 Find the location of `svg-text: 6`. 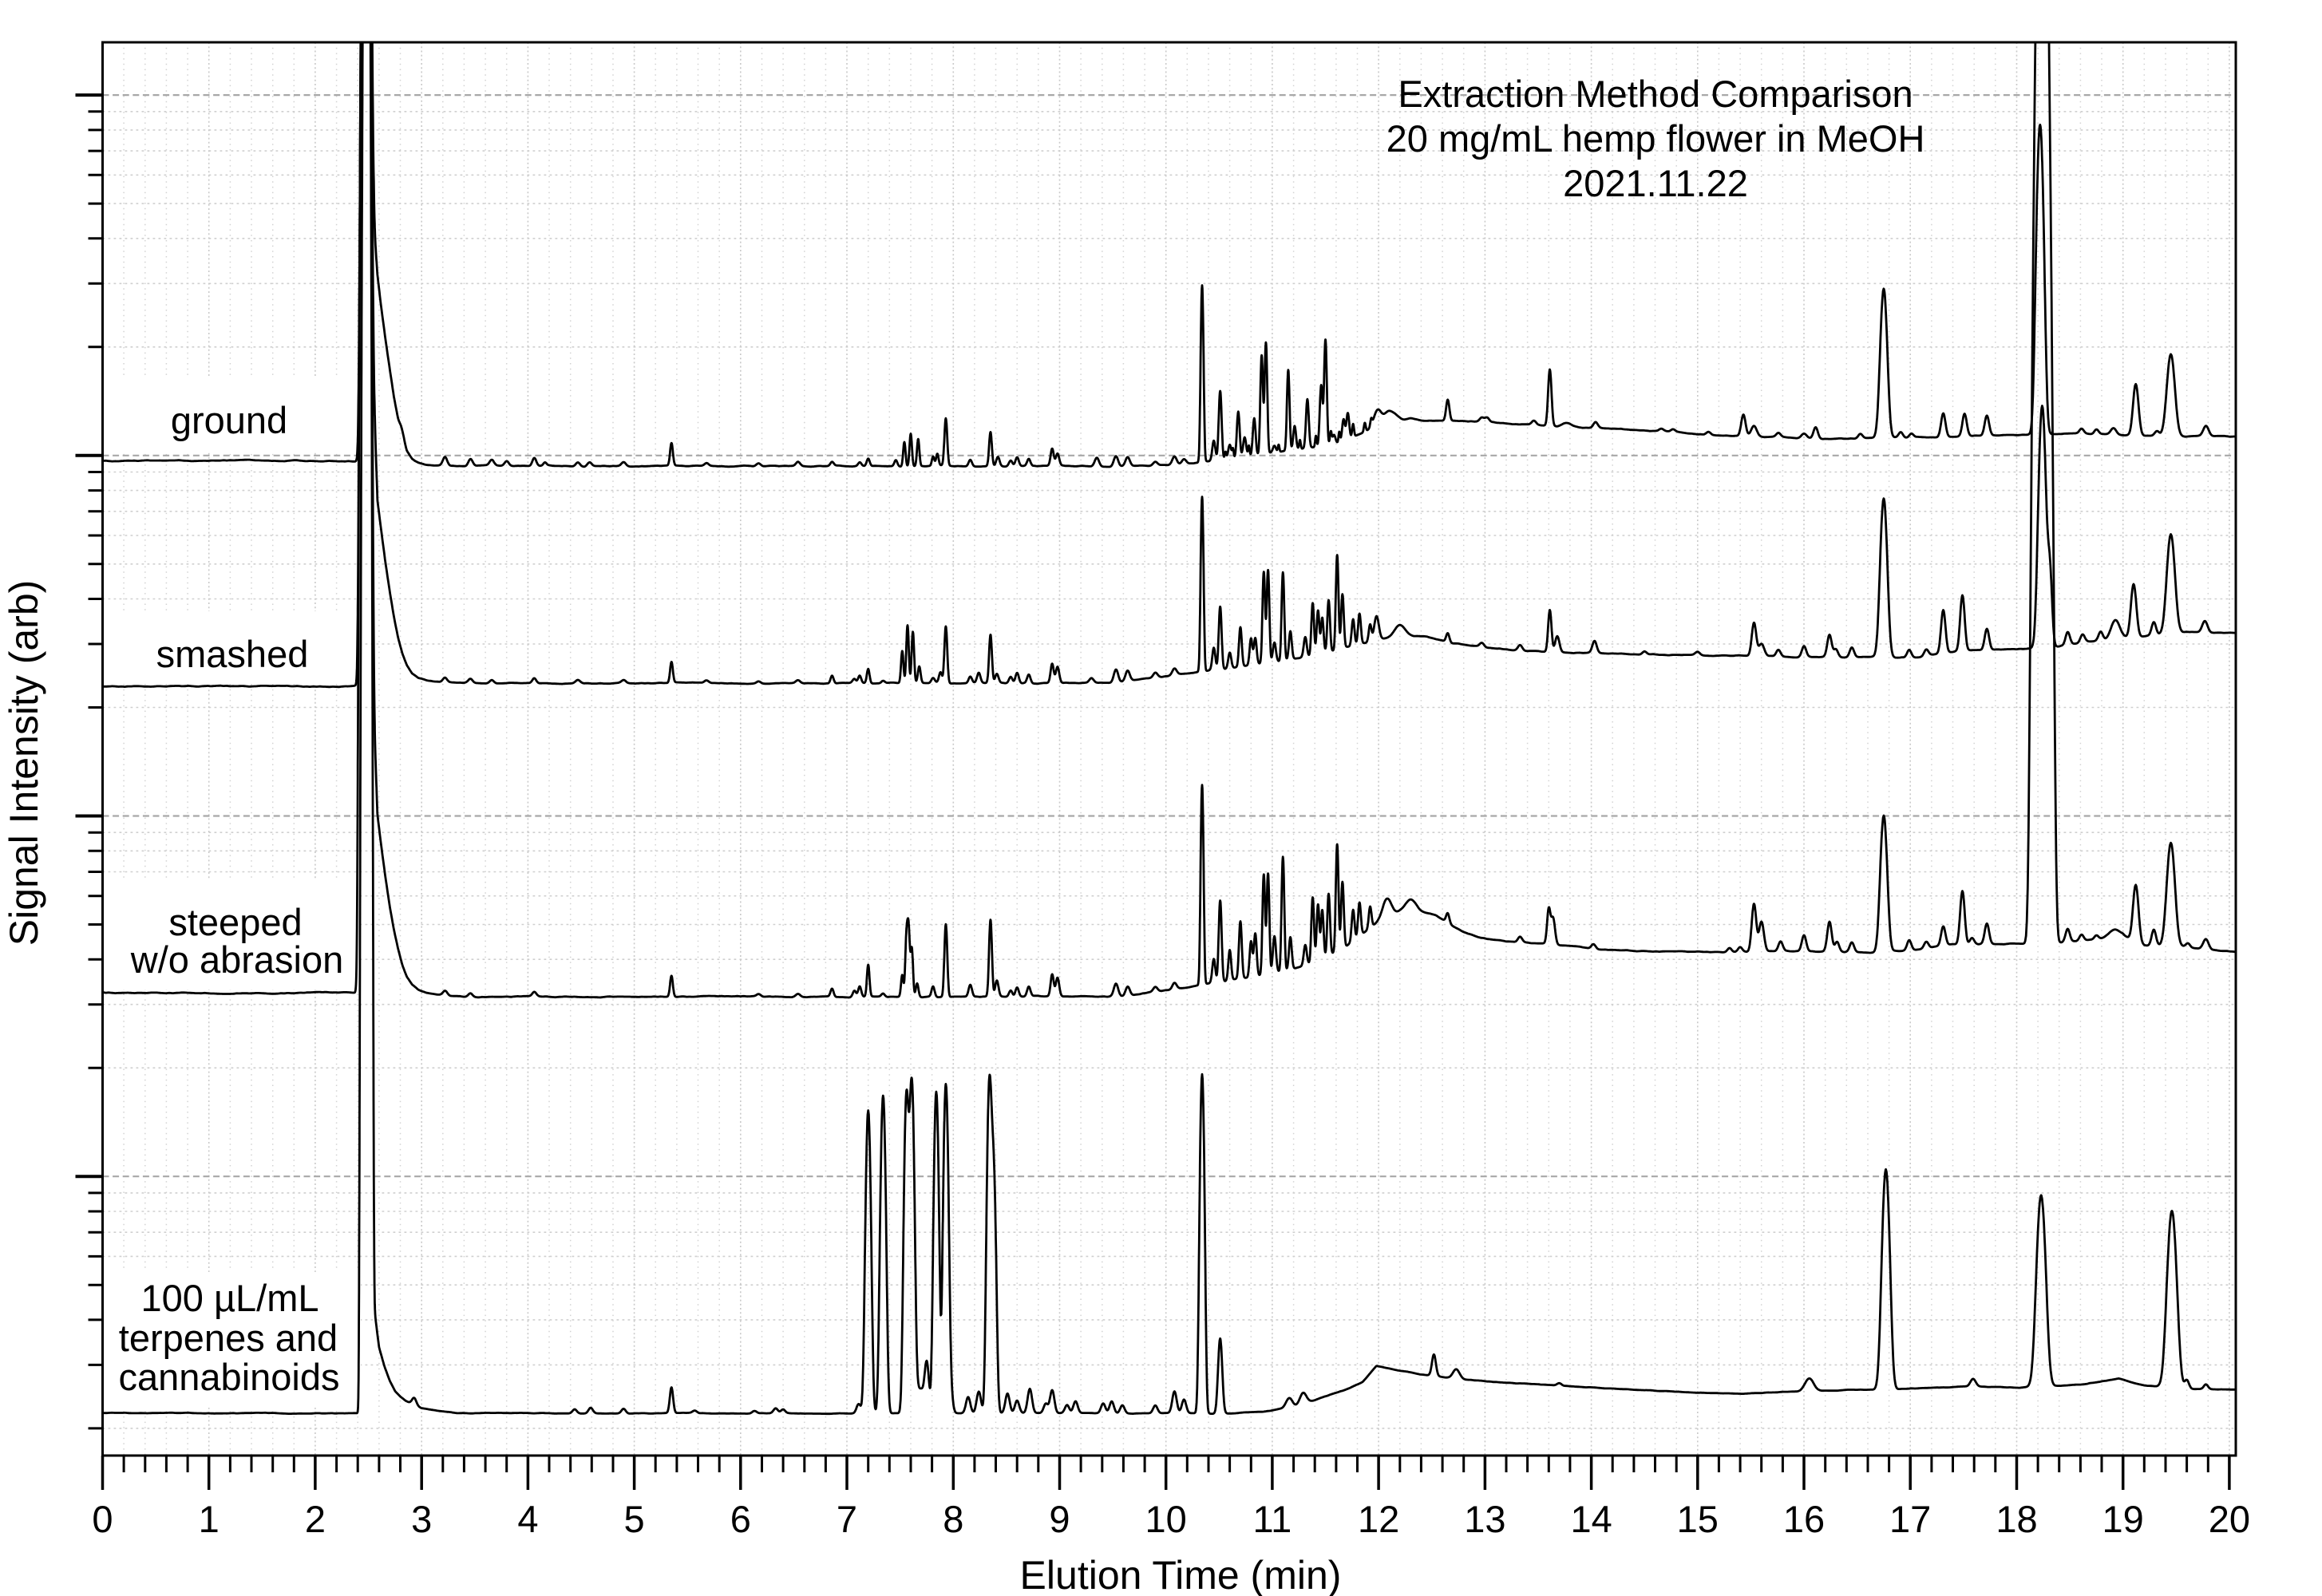

svg-text: 6 is located at coordinates (740, 1519).